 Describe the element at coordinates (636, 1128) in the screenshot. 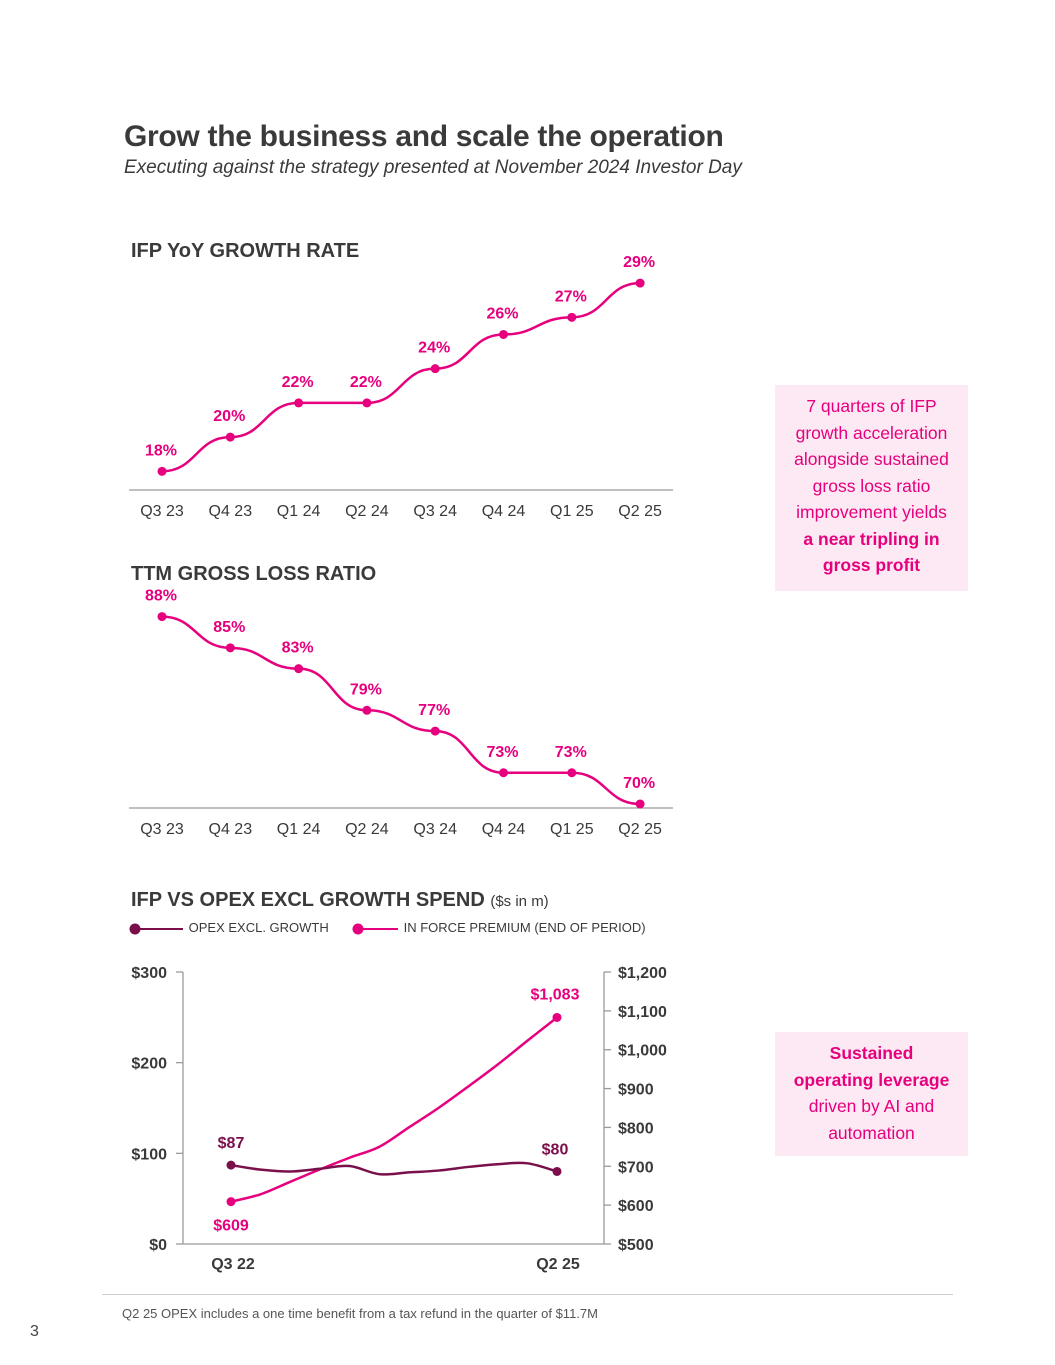

I see `right-tick-label-3: $800` at that location.